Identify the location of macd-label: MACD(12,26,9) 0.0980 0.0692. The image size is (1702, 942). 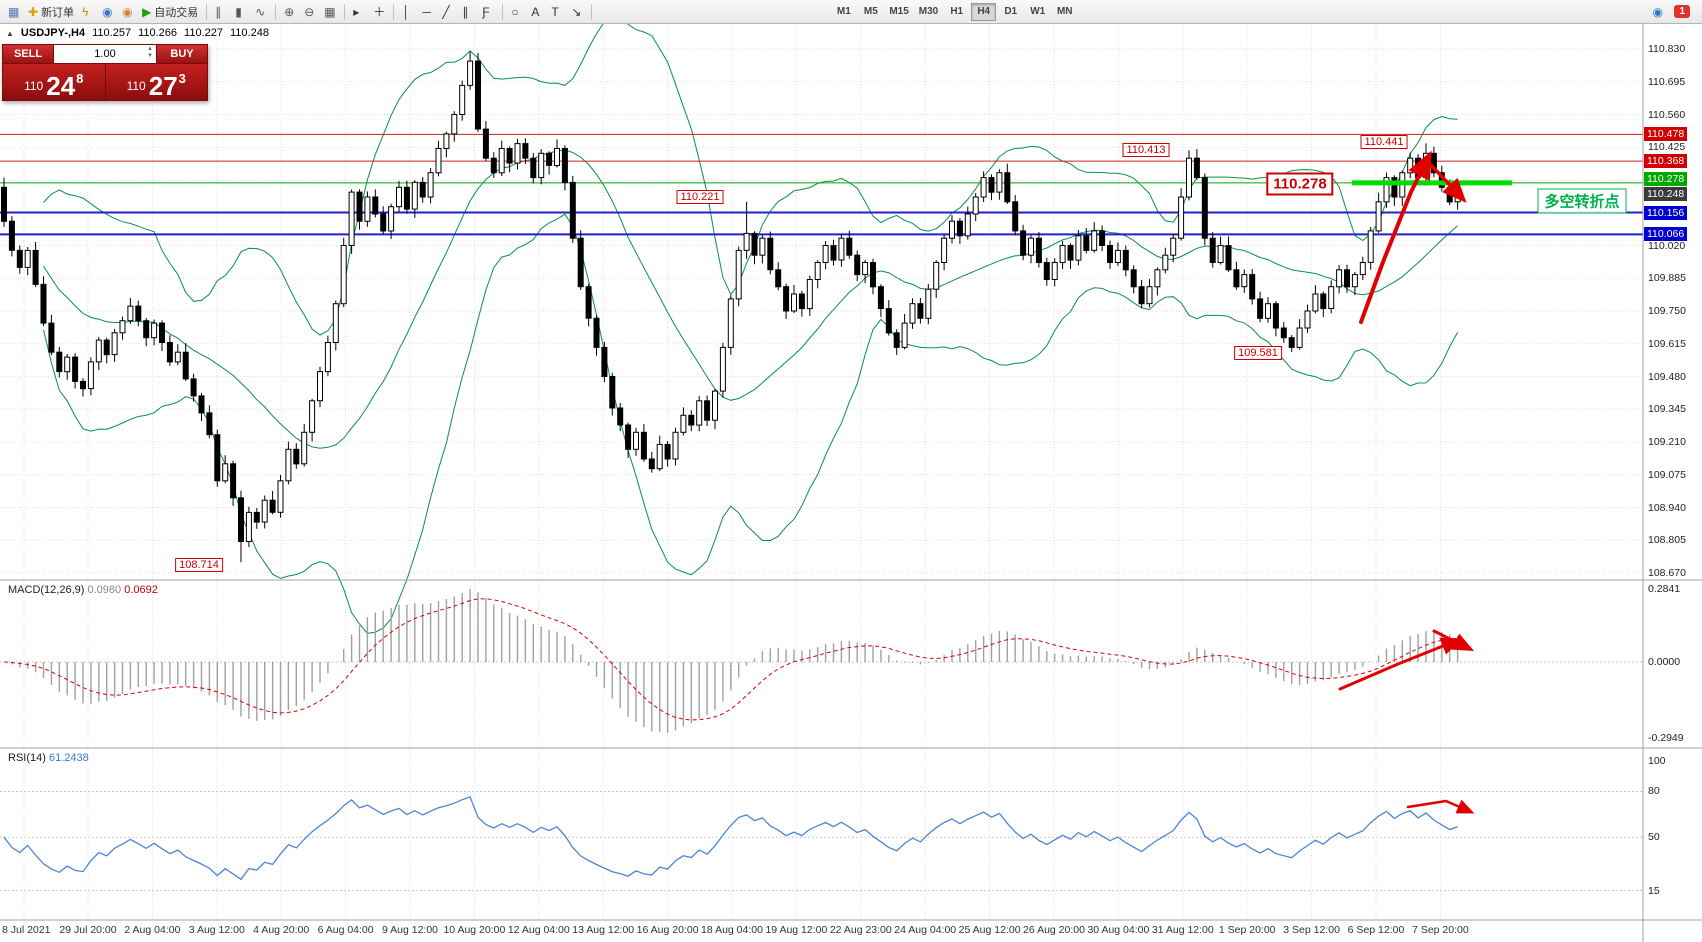
(83, 590).